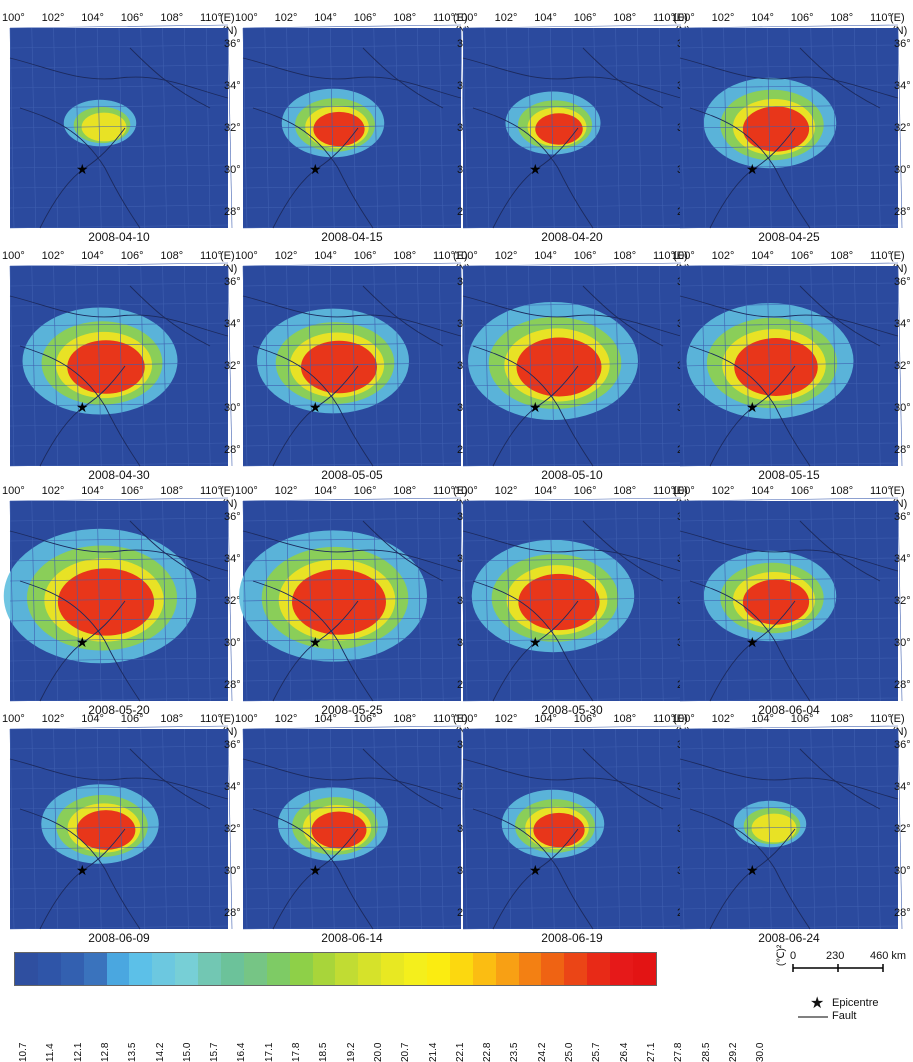  Describe the element at coordinates (781, 955) in the screenshot. I see `colorbar-unit: (℃)²` at that location.